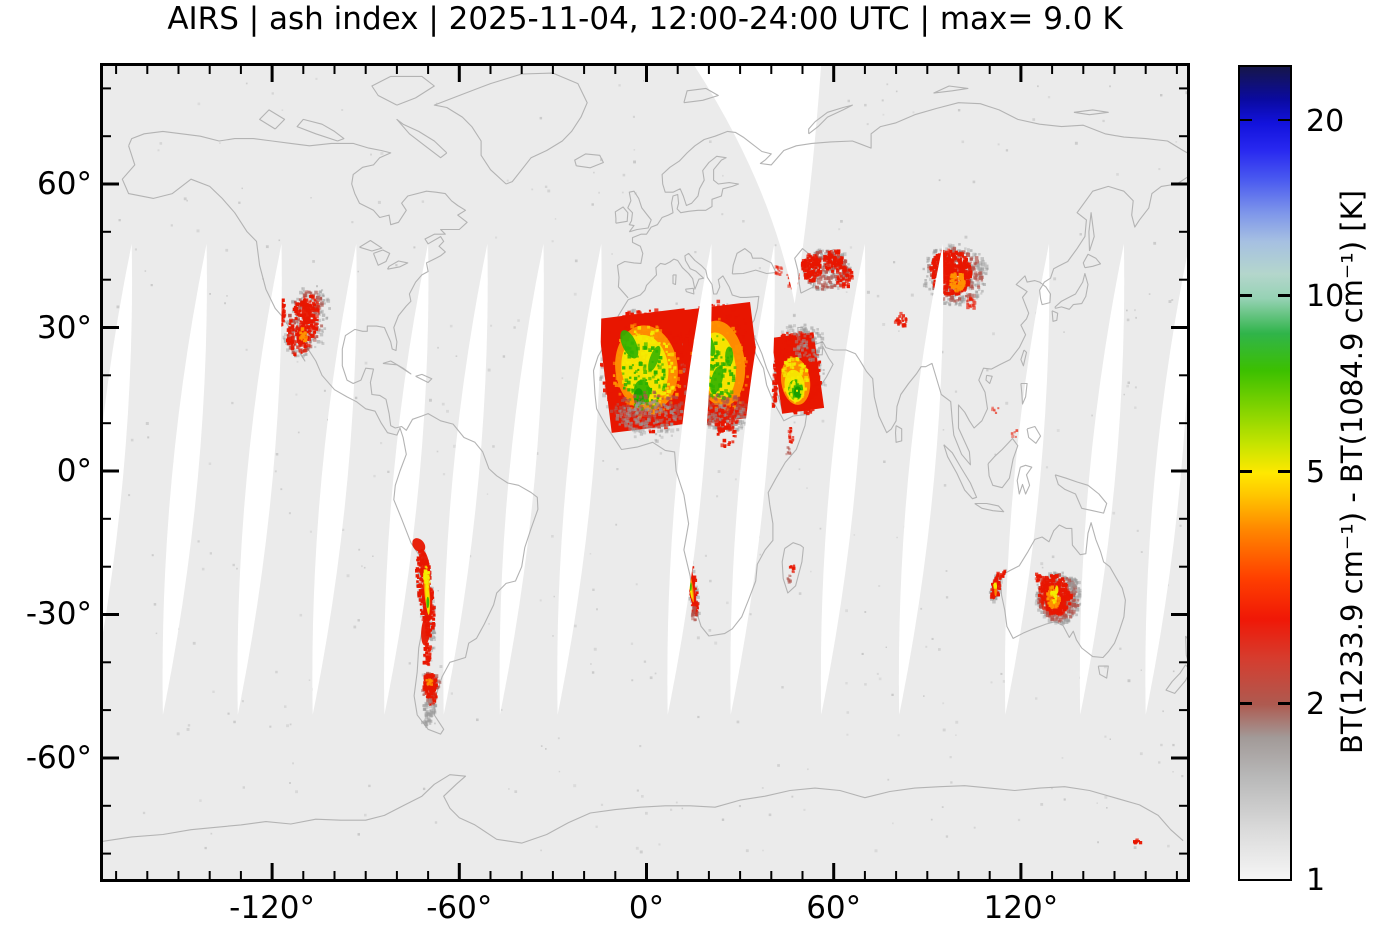 The height and width of the screenshot is (930, 1400). What do you see at coordinates (1325, 297) in the screenshot?
I see `colorbar-tick-label: 10` at bounding box center [1325, 297].